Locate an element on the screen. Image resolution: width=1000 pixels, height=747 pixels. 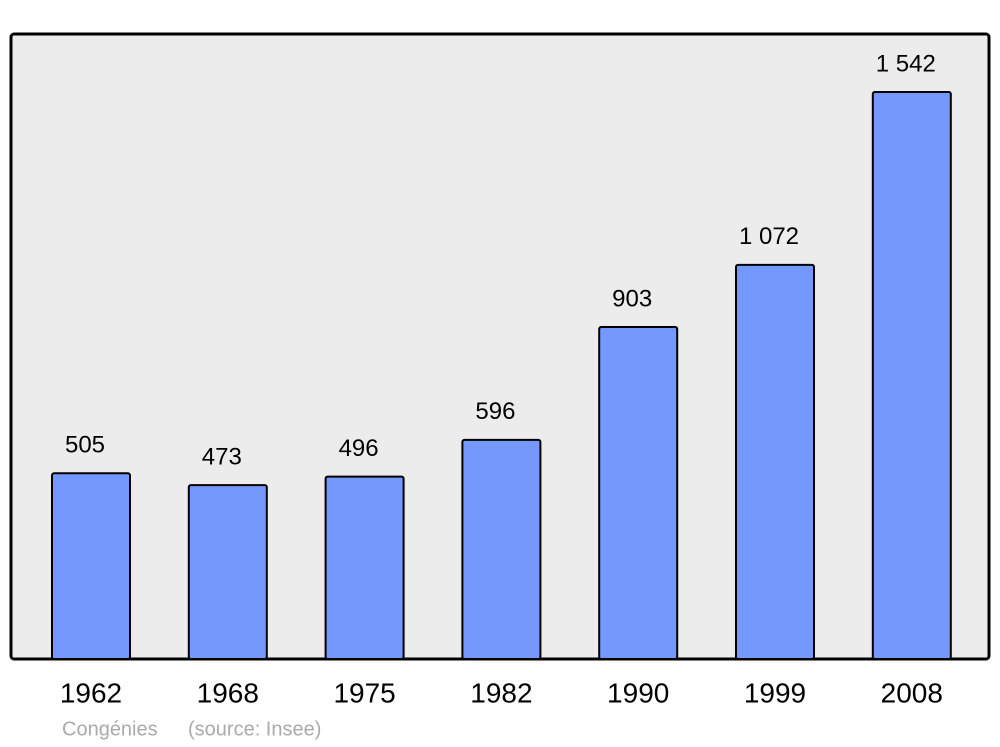
place-name: Congénies is located at coordinates (110, 729).